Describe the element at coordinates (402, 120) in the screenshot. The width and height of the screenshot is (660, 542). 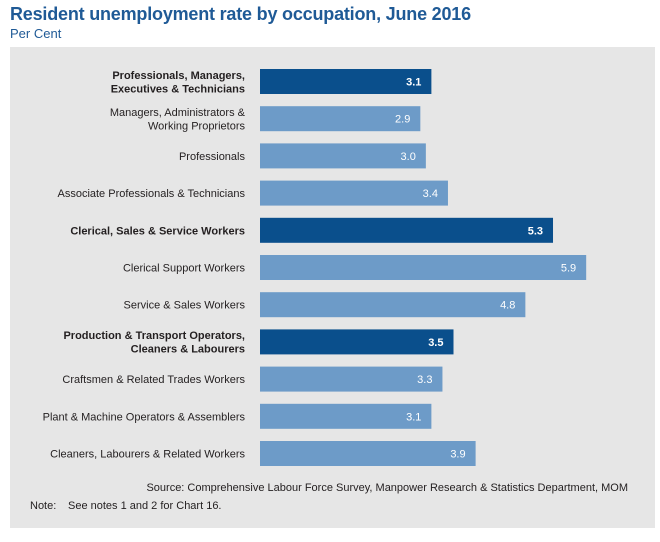
I see `data-label: 2.9` at that location.